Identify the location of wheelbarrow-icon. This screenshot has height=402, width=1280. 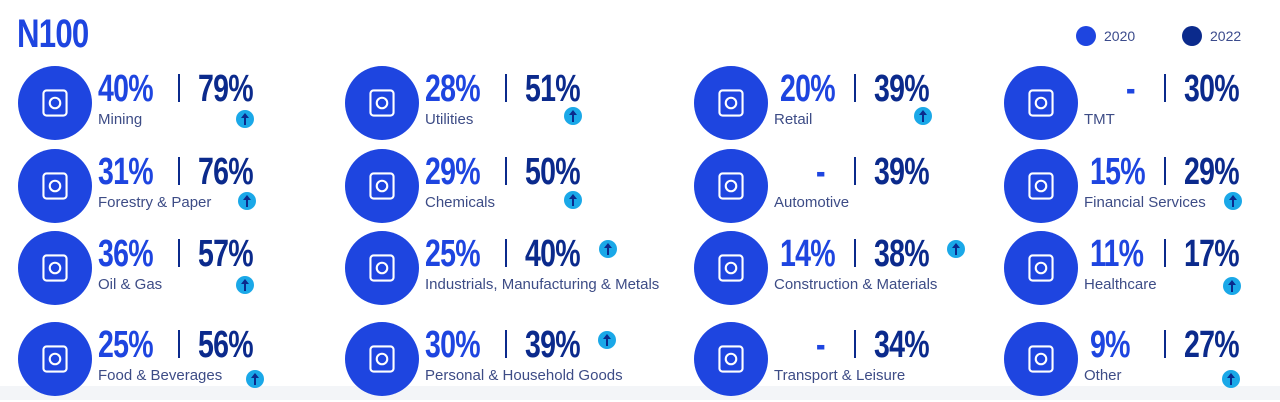
(731, 268).